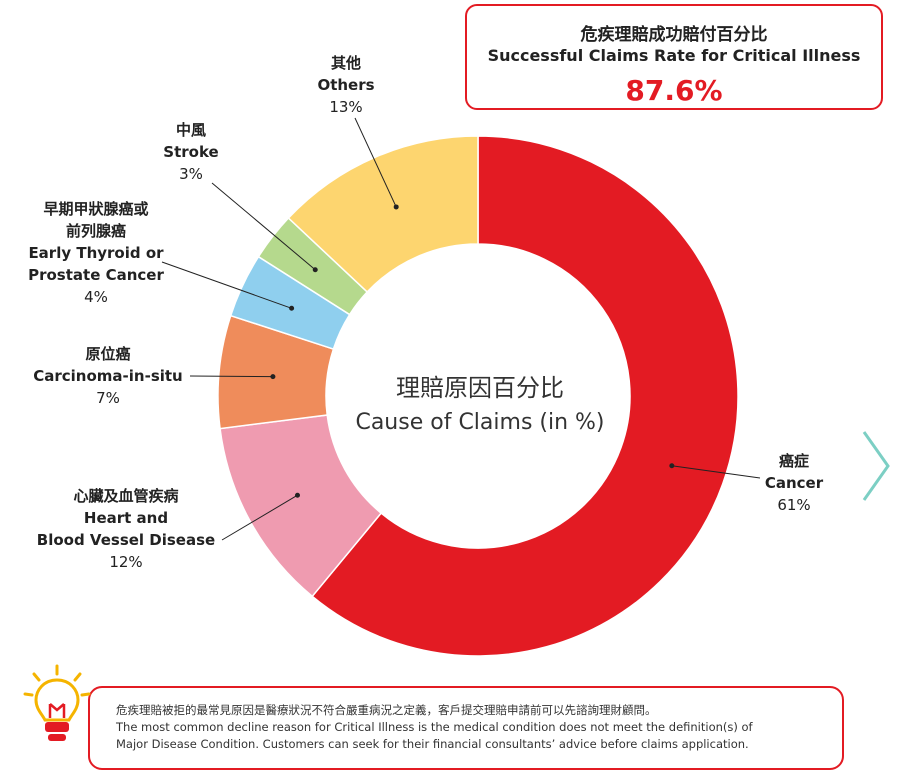  What do you see at coordinates (95, 231) in the screenshot?
I see `label-early-thyroid-zh-2: 前列腺癌` at bounding box center [95, 231].